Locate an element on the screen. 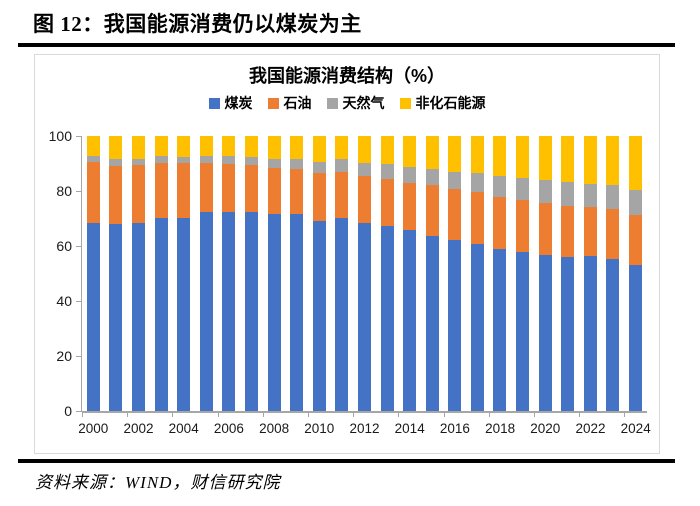 This screenshot has width=700, height=506. bar-column-2009 is located at coordinates (296, 273).